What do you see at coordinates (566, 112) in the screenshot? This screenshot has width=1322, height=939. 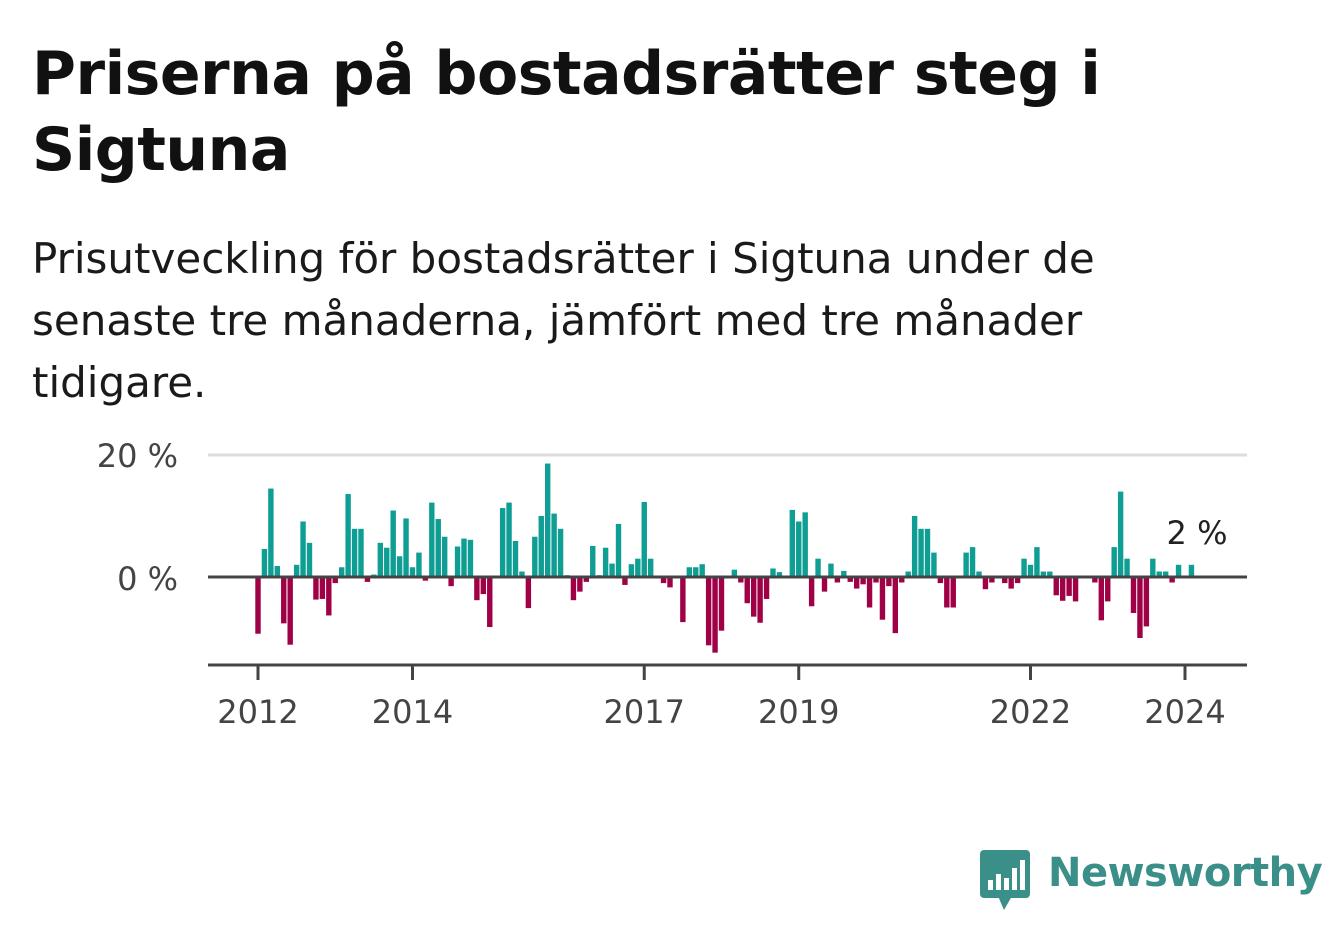 I see `chart-title: Priserna på bostadsrätter steg i Sigtuna` at bounding box center [566, 112].